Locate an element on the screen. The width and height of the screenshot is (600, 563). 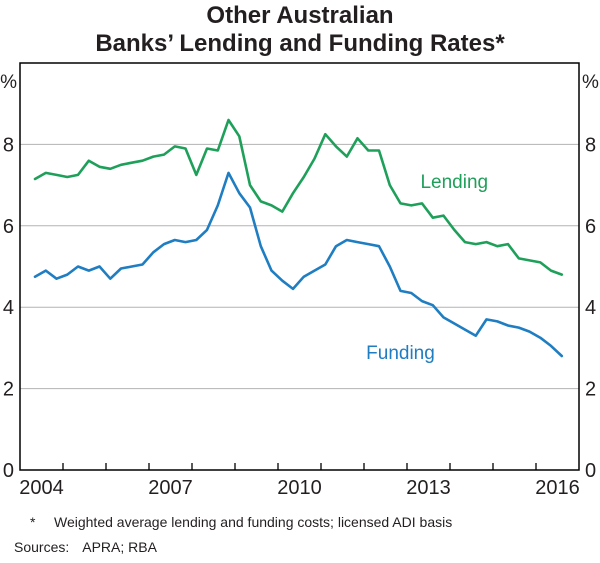
y-tick-label-left-6: 6 is located at coordinates (8, 227).